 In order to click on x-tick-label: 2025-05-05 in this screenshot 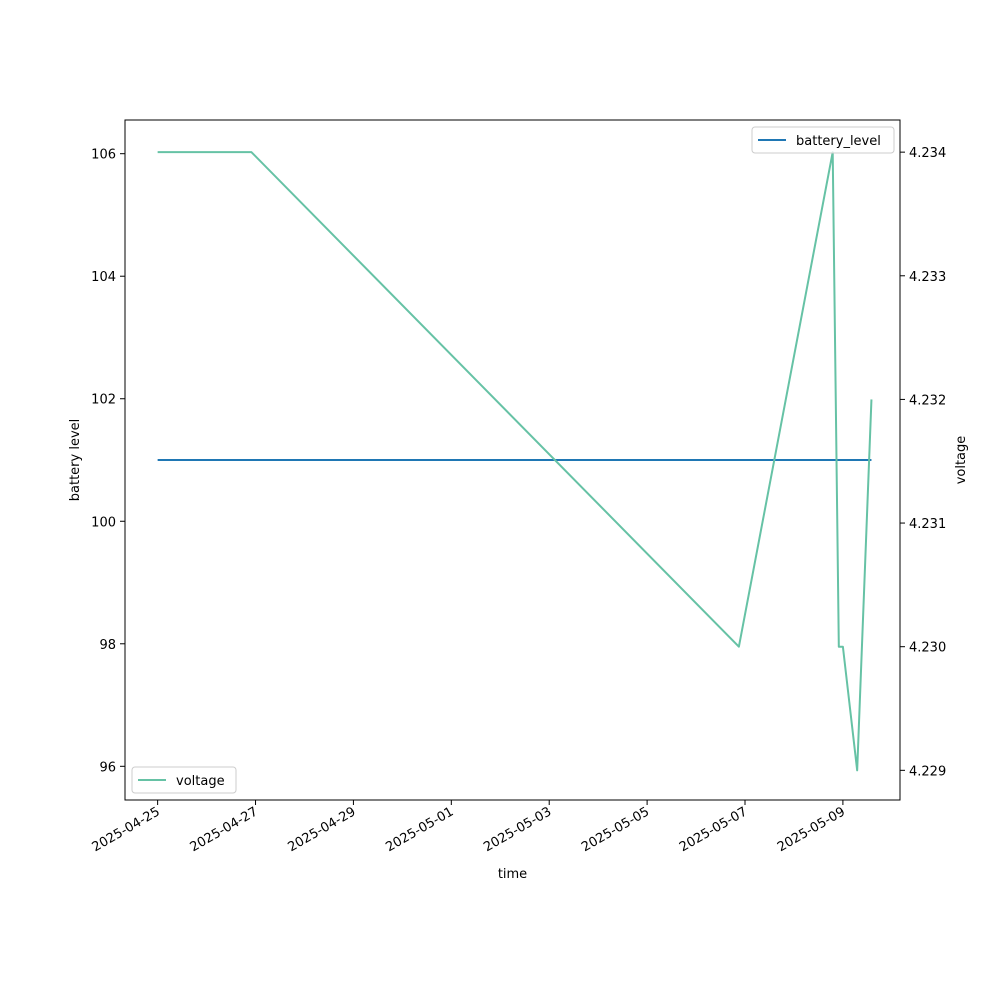, I will do `click(615, 829)`.